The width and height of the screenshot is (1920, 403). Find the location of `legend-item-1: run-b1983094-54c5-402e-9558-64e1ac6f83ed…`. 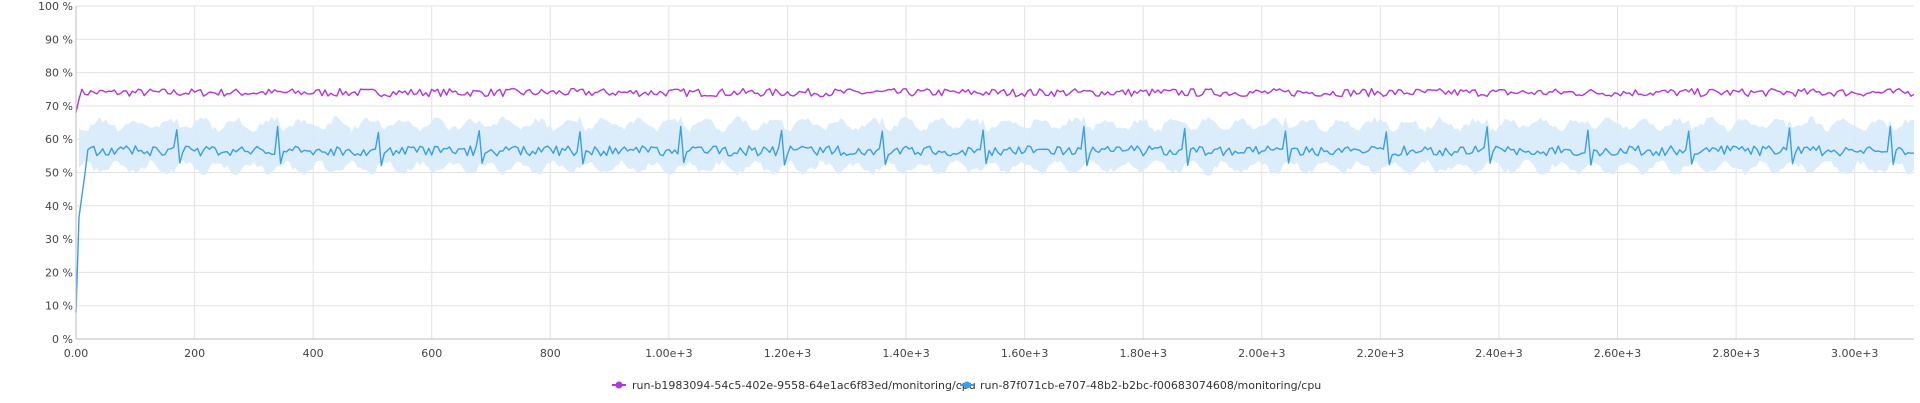

legend-item-1: run-b1983094-54c5-402e-9558-64e1ac6f83ed… is located at coordinates (794, 385).